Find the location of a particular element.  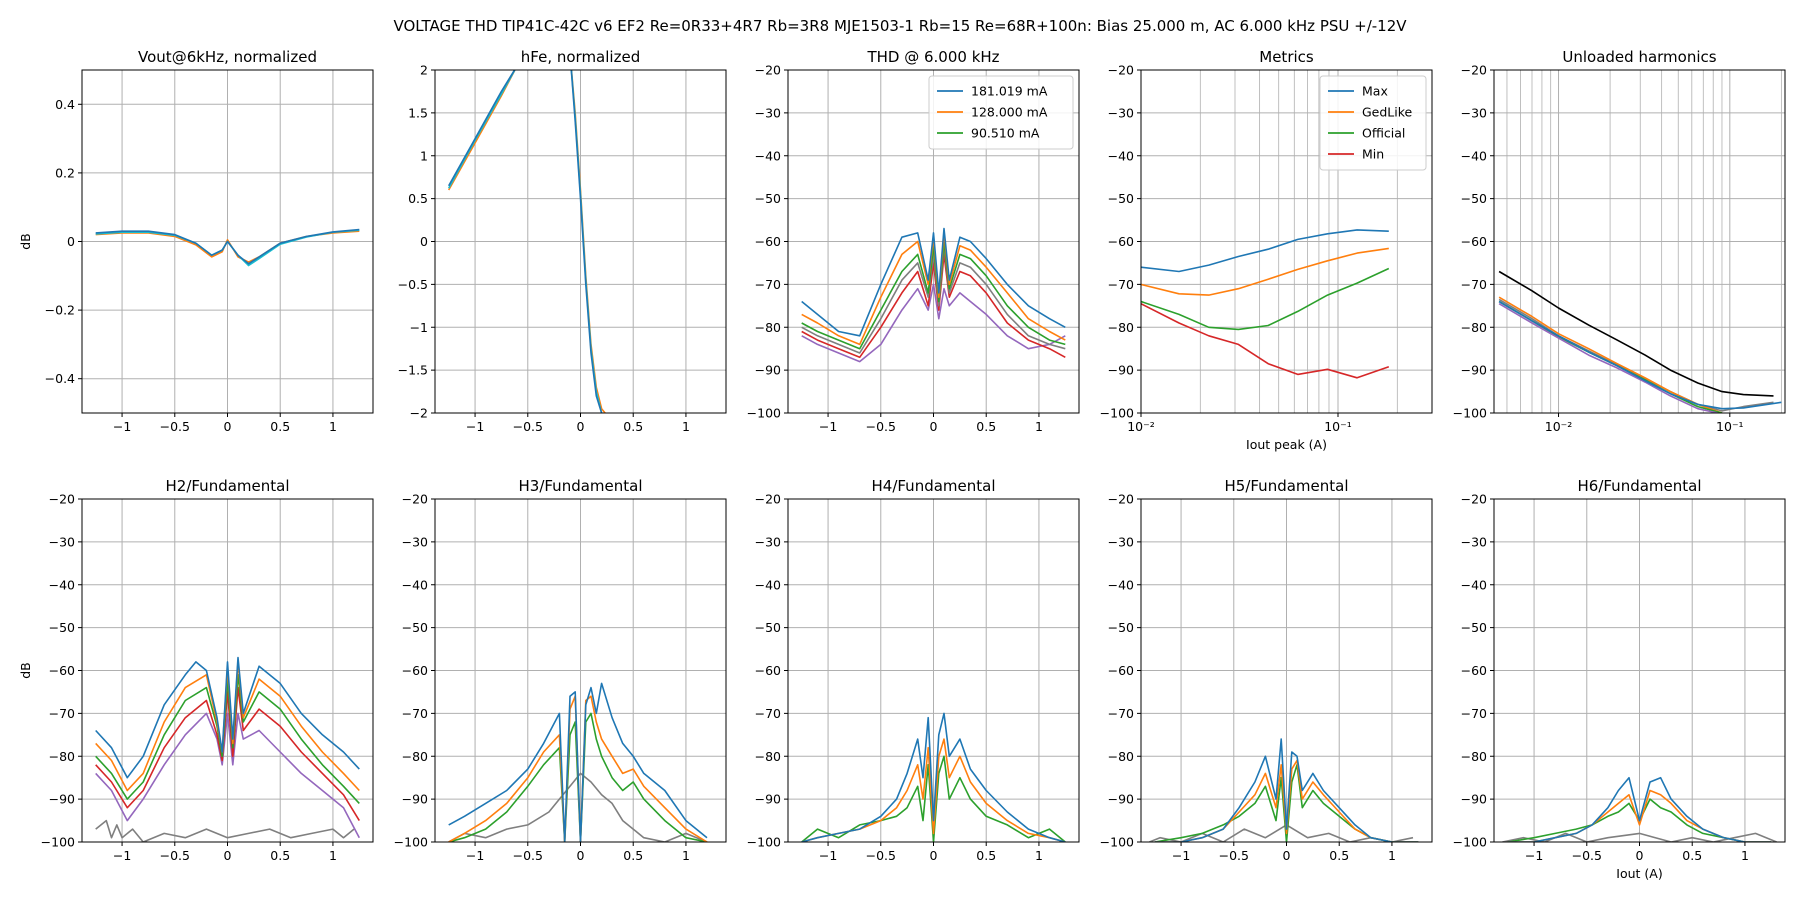

legend-box is located at coordinates (1001, 112).